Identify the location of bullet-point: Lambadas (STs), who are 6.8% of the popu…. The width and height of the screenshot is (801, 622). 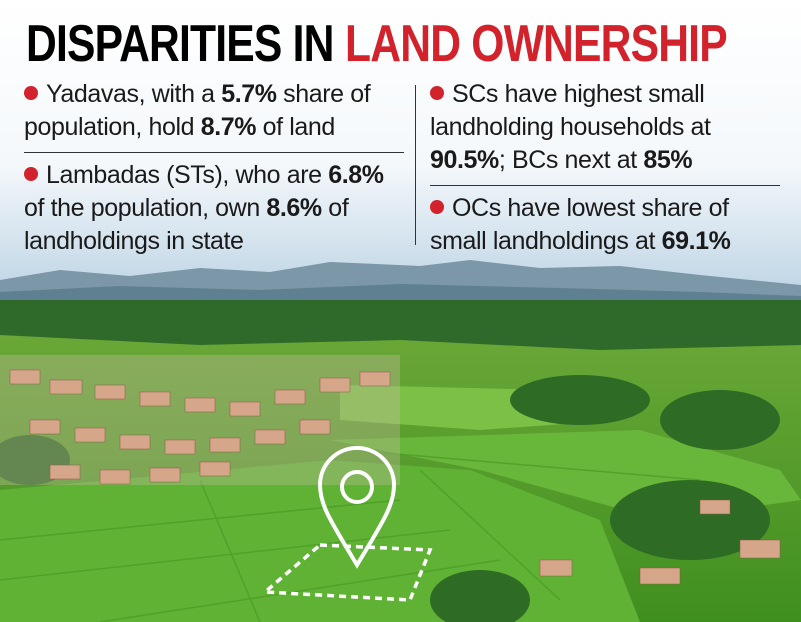
(214, 212).